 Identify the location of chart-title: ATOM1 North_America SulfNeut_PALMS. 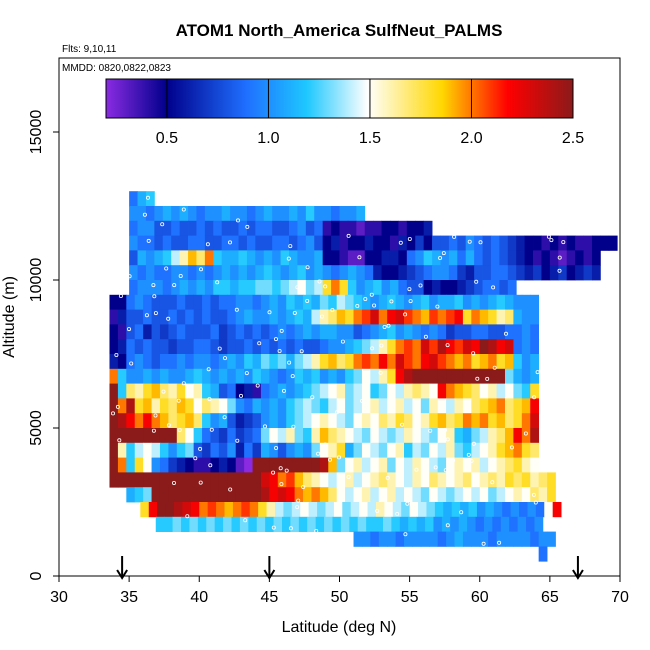
(339, 30).